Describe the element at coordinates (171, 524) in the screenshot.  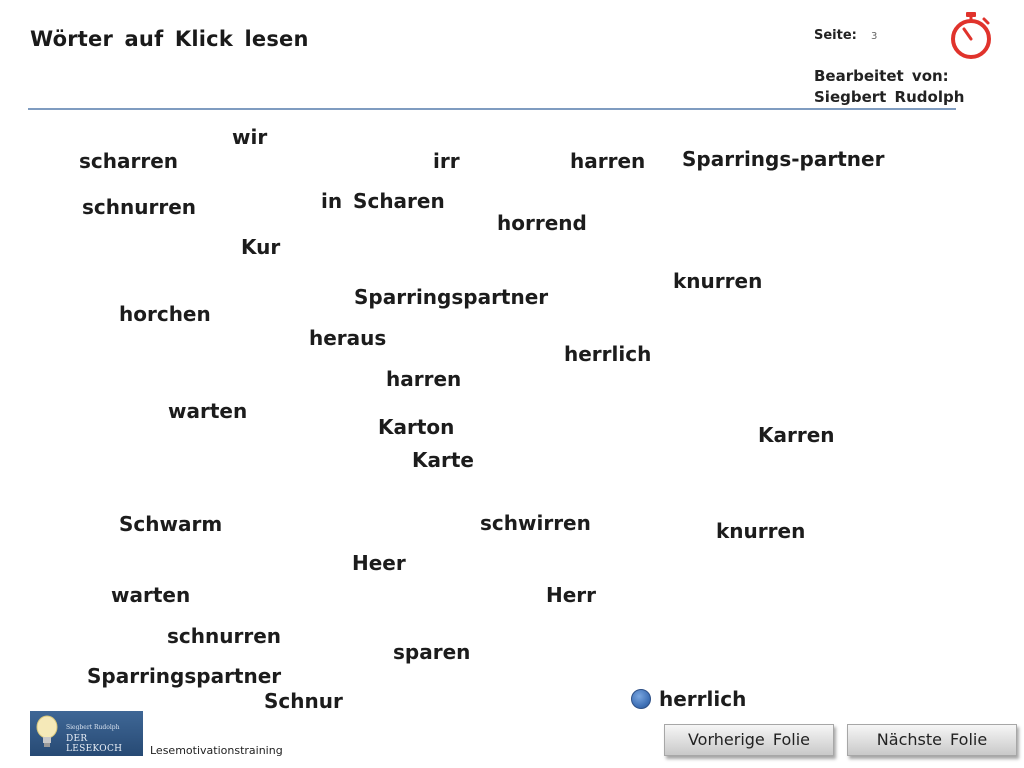
I see `word-schwarm: Schwarm` at that location.